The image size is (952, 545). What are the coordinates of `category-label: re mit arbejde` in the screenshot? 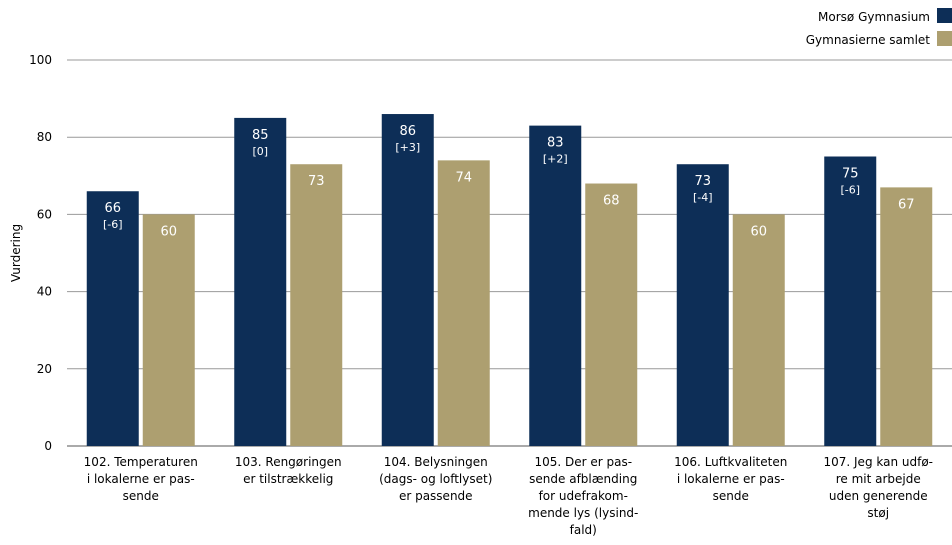 It's located at (878, 479).